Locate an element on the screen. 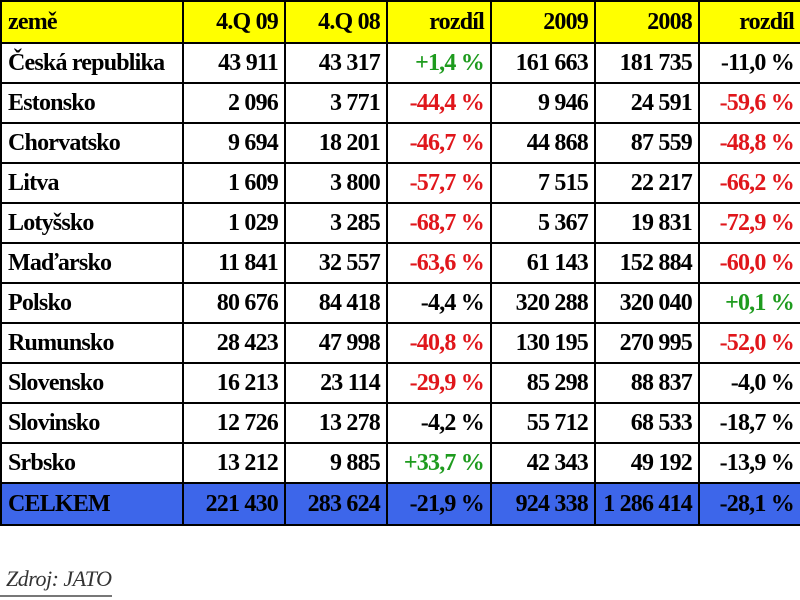 Image resolution: width=800 pixels, height=600 pixels. country-cell: Slovensko is located at coordinates (92, 383).